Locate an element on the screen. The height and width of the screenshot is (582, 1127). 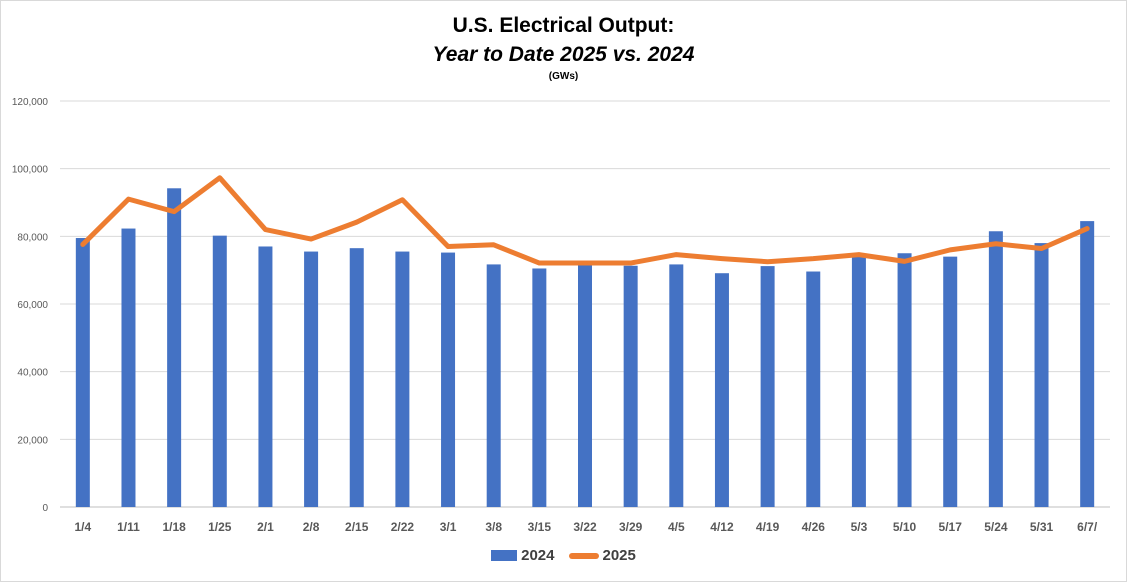
x-tick-label: 5/10 is located at coordinates (905, 527).